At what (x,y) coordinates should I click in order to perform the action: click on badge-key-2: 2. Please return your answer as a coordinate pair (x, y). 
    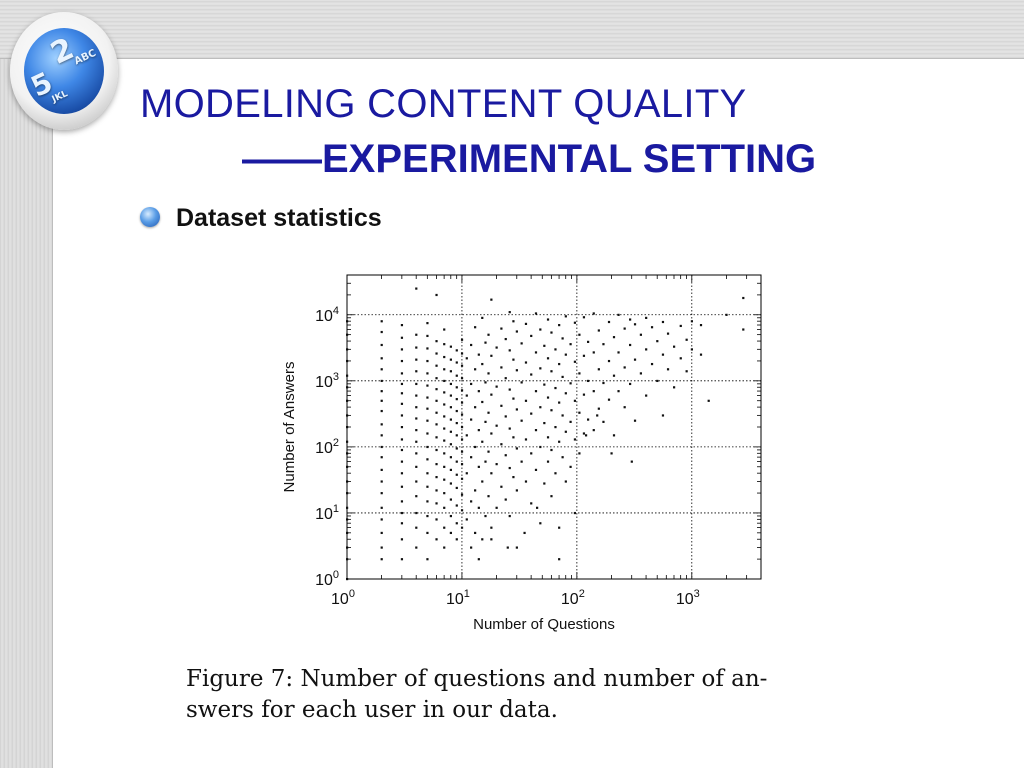
    Looking at the image, I should click on (62, 51).